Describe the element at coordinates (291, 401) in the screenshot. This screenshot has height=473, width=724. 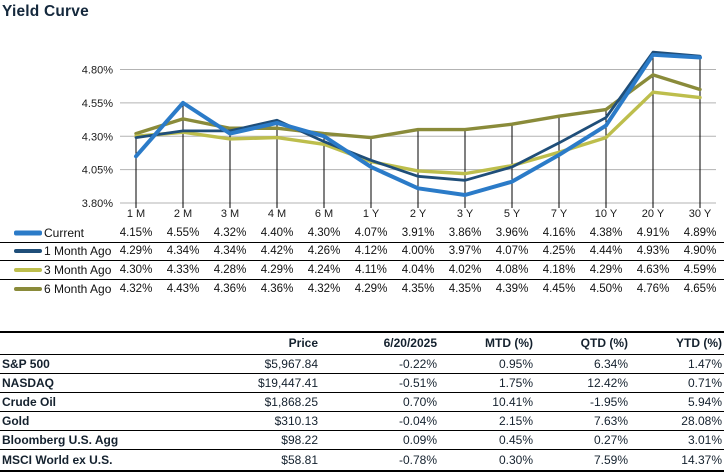
I see `market-value-cell: $1,868.25` at that location.